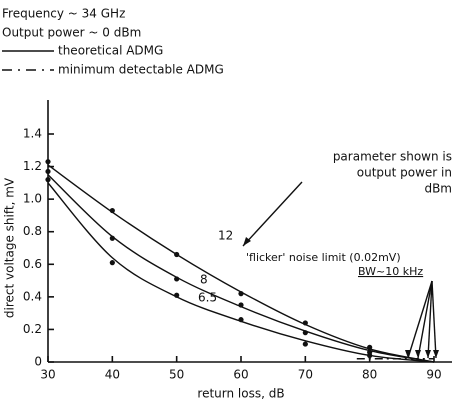 The width and height of the screenshot is (474, 403). What do you see at coordinates (63, 14) in the screenshot?
I see `header-line: Frequency ~ 34 GHz` at bounding box center [63, 14].